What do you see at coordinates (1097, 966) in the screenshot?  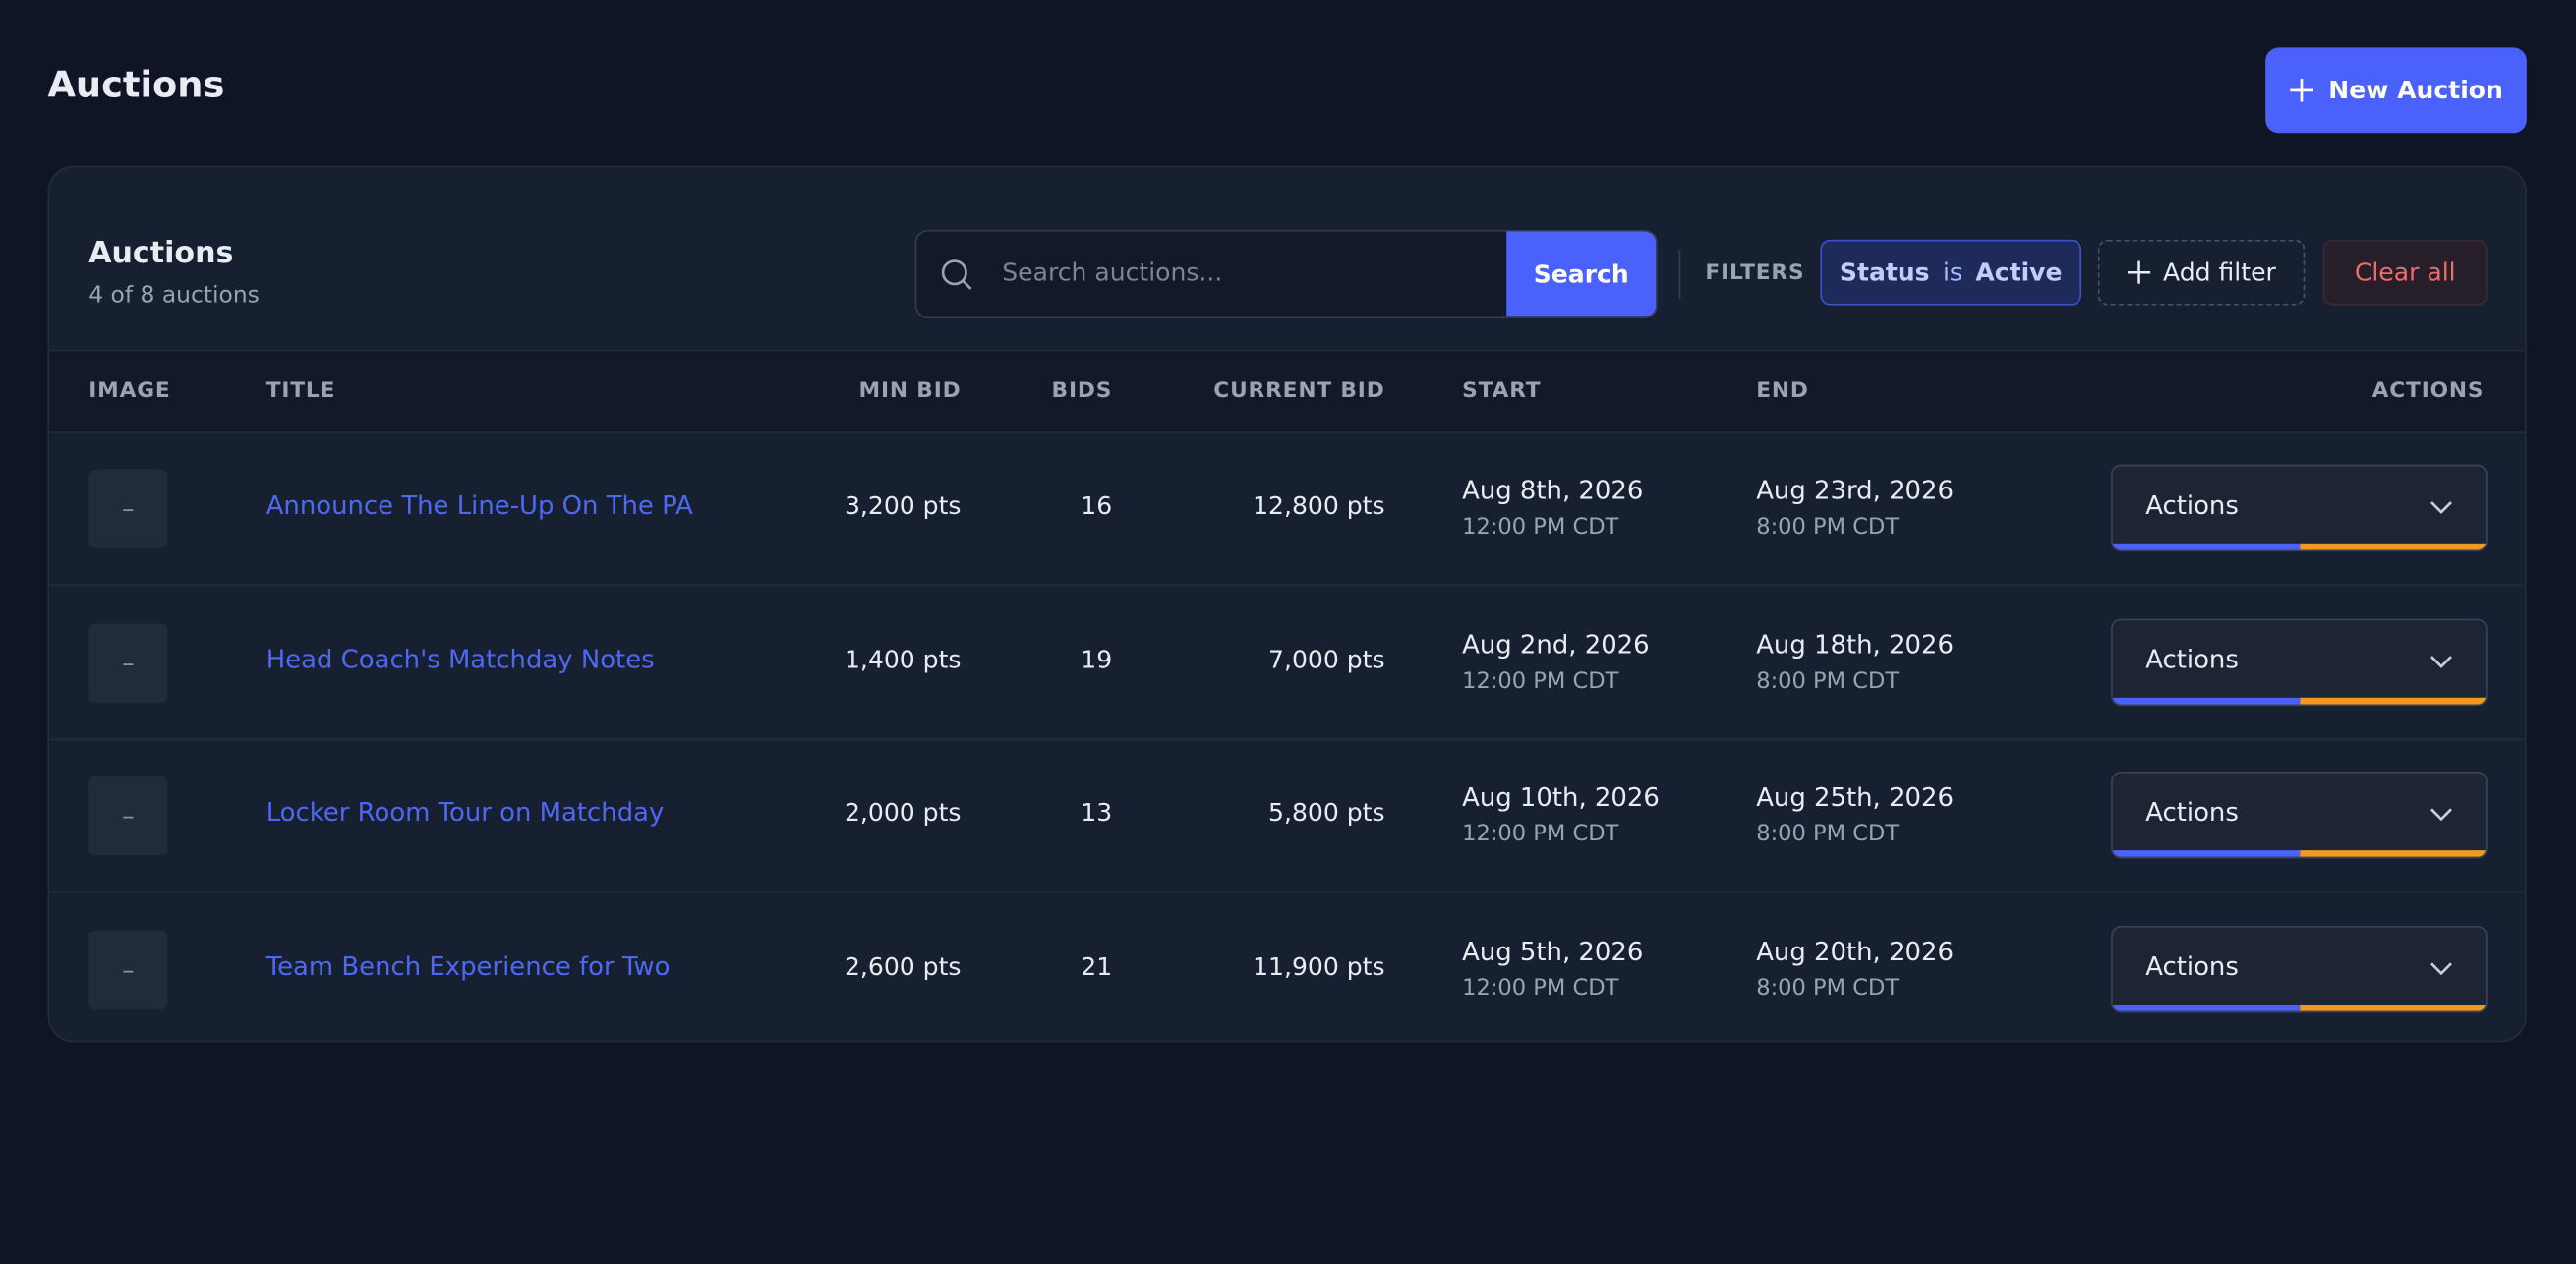 I see `bid-count: 21` at bounding box center [1097, 966].